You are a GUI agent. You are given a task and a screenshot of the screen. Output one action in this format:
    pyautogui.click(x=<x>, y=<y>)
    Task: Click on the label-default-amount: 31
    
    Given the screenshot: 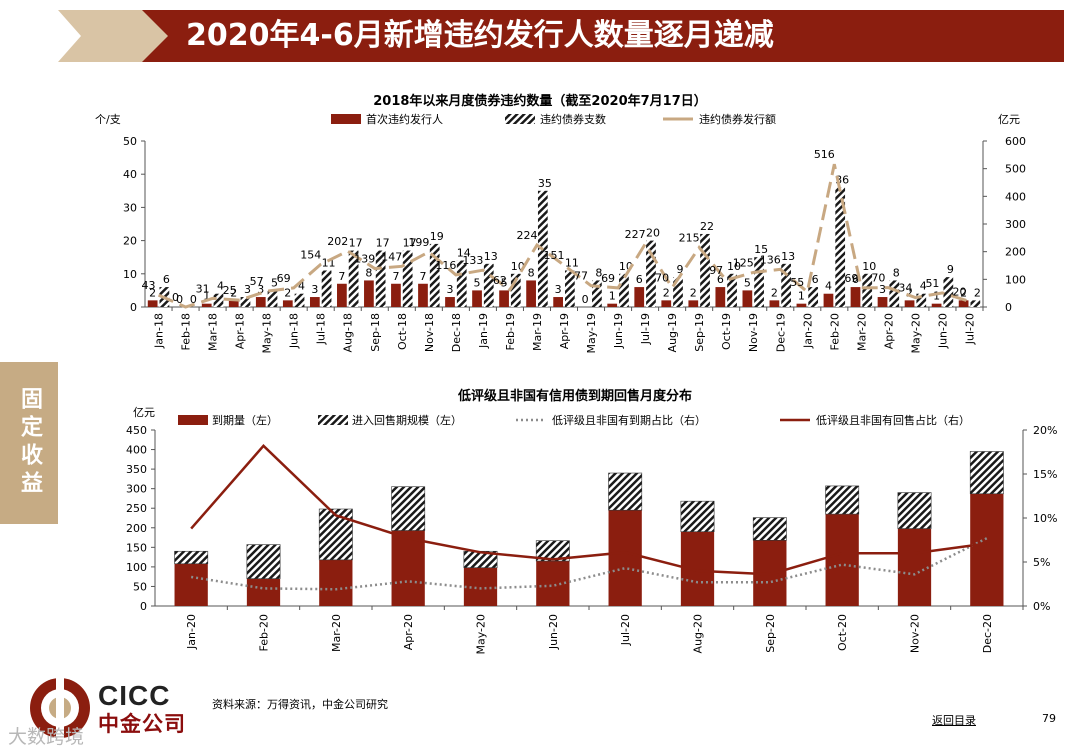 What is the action you would take?
    pyautogui.click(x=203, y=288)
    